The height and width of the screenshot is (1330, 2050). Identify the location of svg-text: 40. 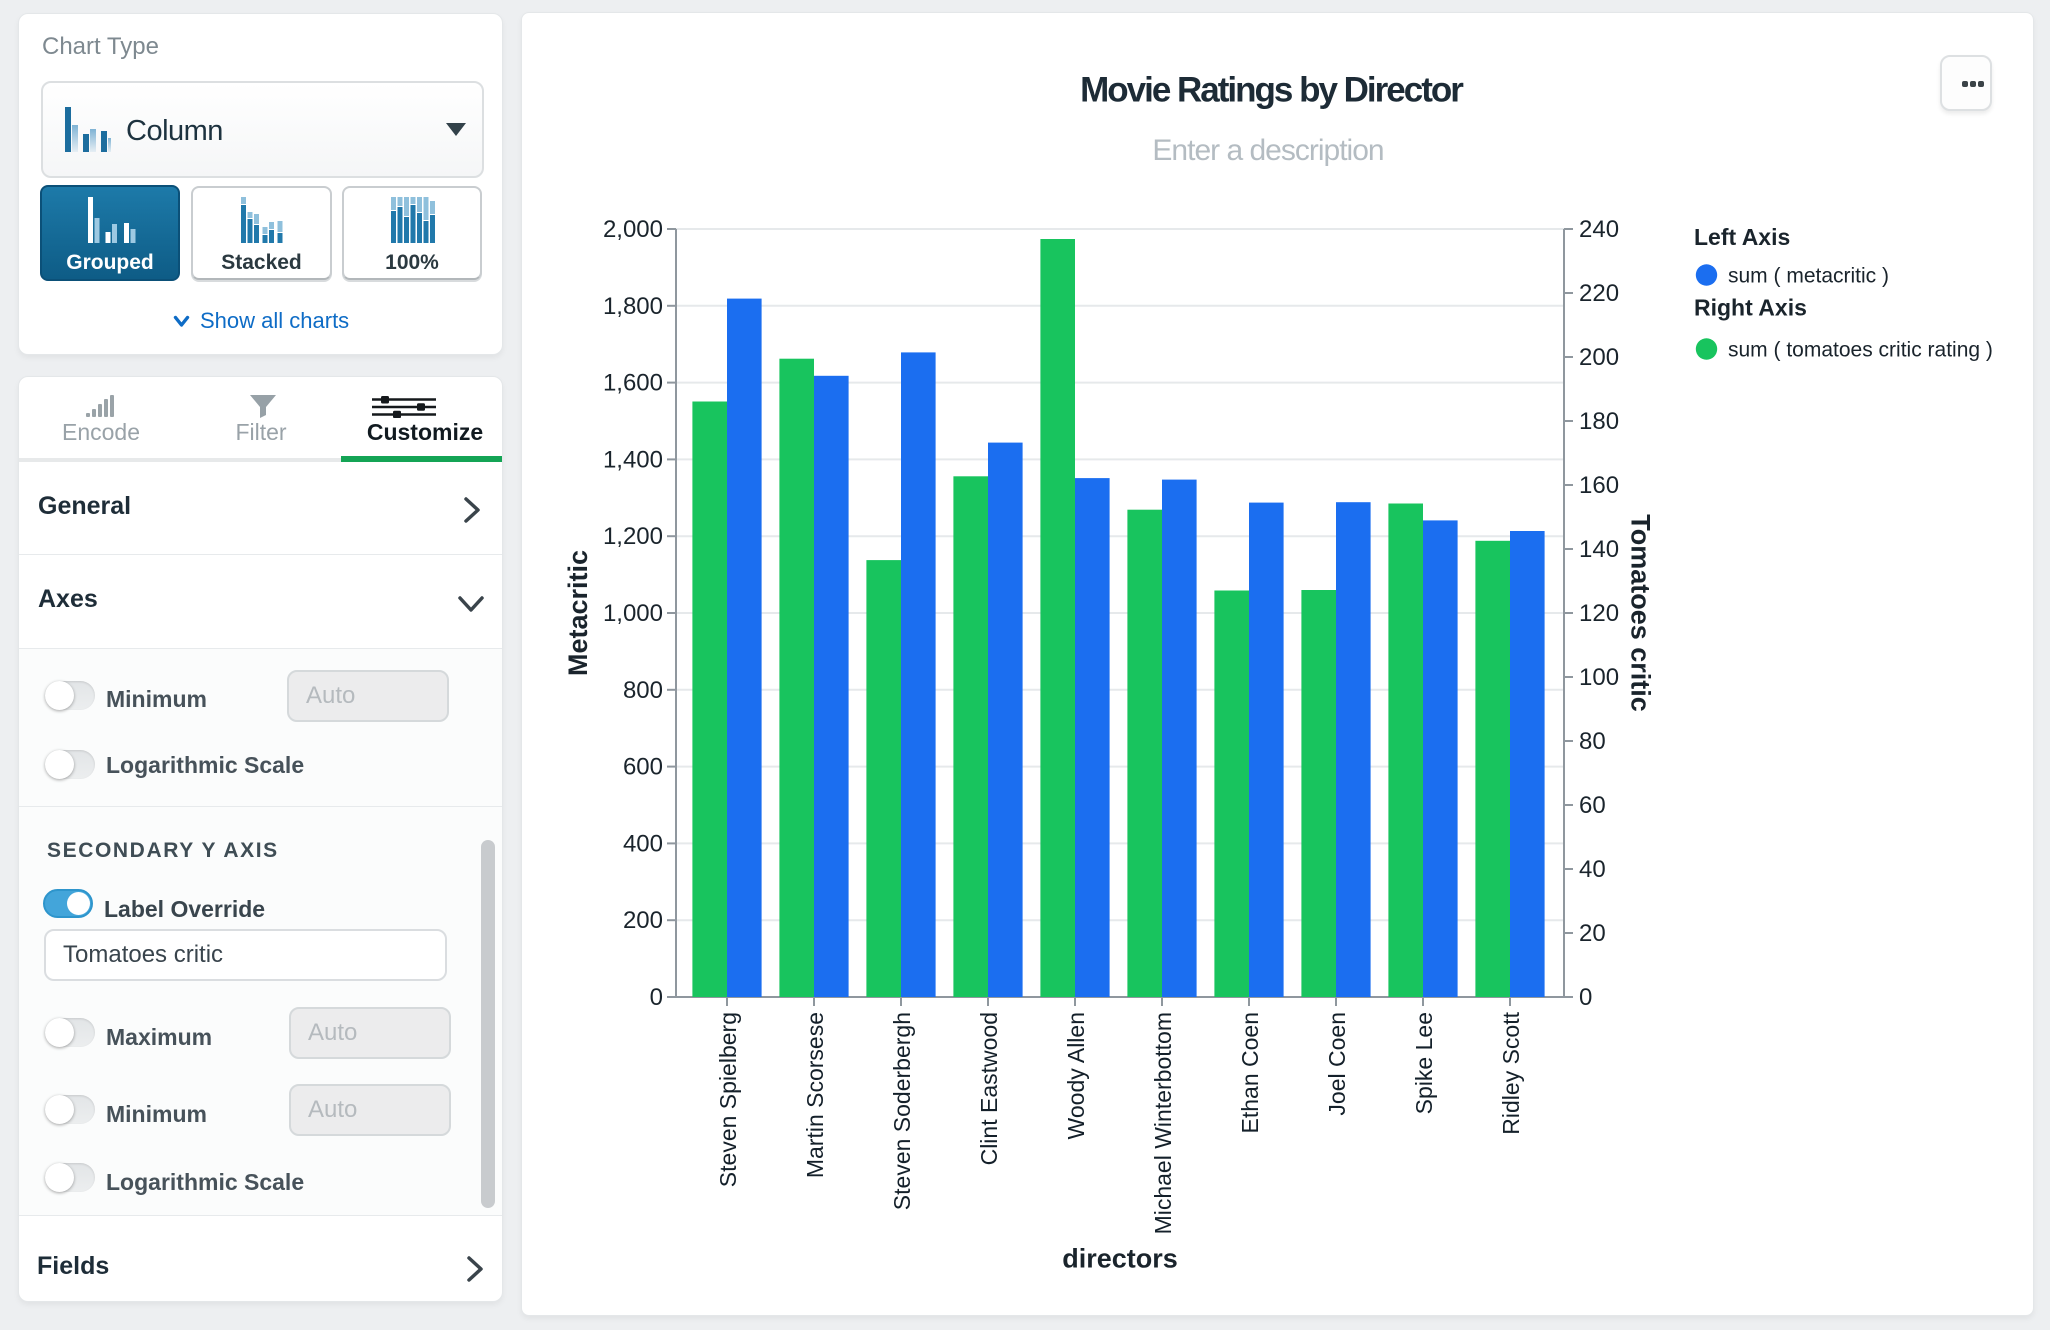
(1592, 869).